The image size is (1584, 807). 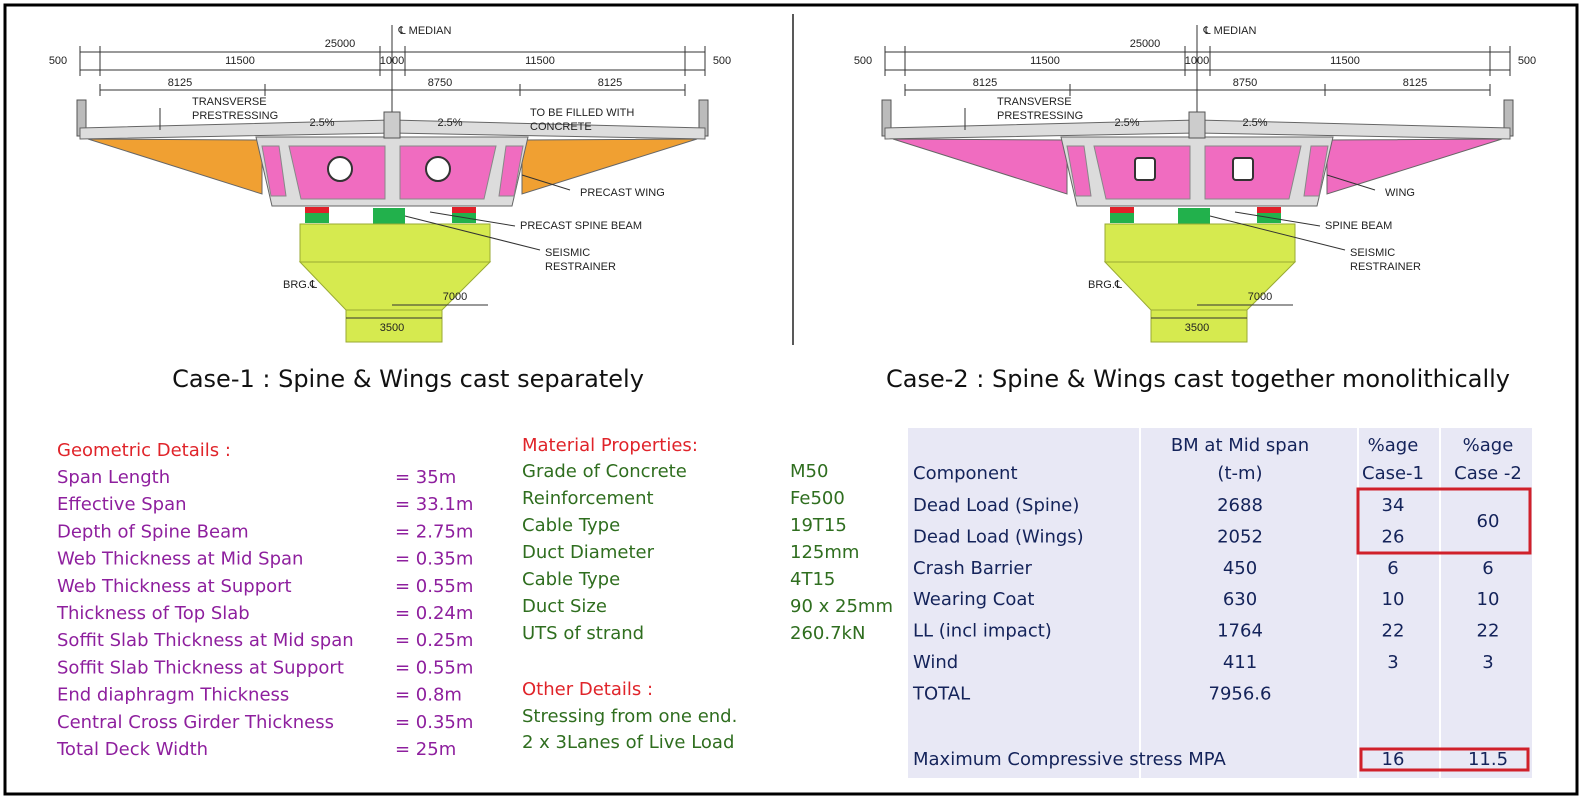 I want to click on table-header: Component, so click(x=965, y=473).